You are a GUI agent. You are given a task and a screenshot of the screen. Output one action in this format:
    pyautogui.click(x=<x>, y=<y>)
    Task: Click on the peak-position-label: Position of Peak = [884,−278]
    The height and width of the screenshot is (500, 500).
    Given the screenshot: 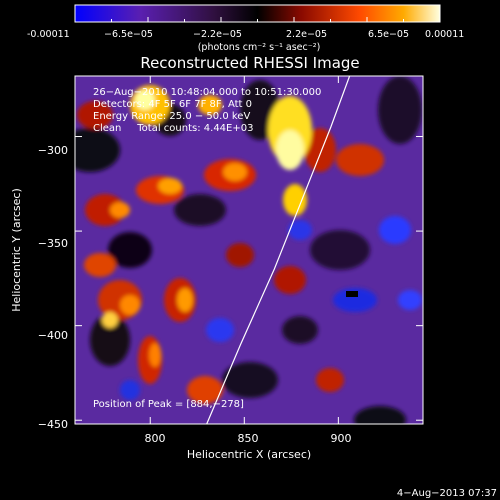 What is the action you would take?
    pyautogui.click(x=168, y=404)
    